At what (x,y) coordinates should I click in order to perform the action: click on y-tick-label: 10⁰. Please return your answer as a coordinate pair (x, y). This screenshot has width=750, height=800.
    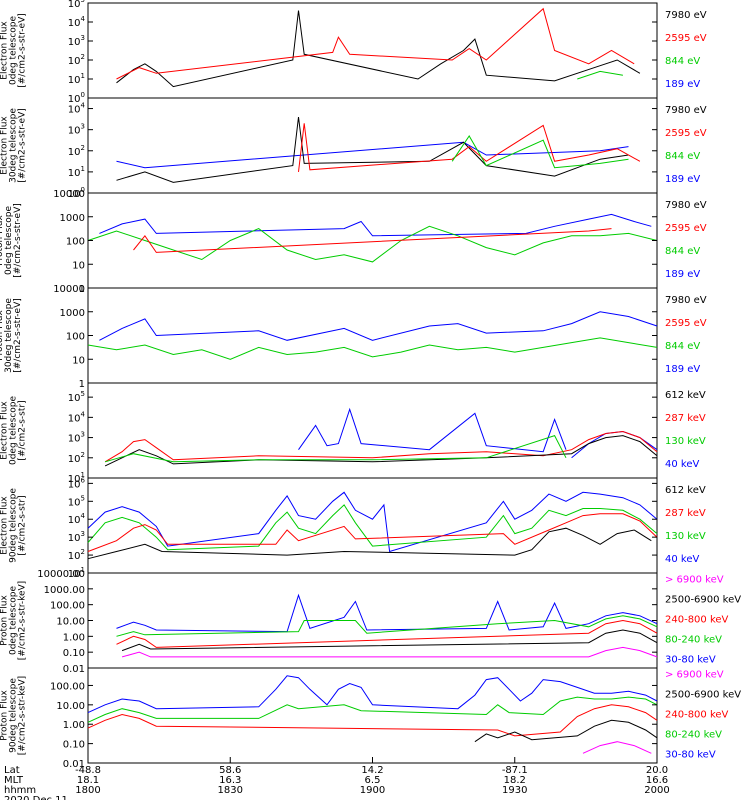
    Looking at the image, I should click on (76, 98).